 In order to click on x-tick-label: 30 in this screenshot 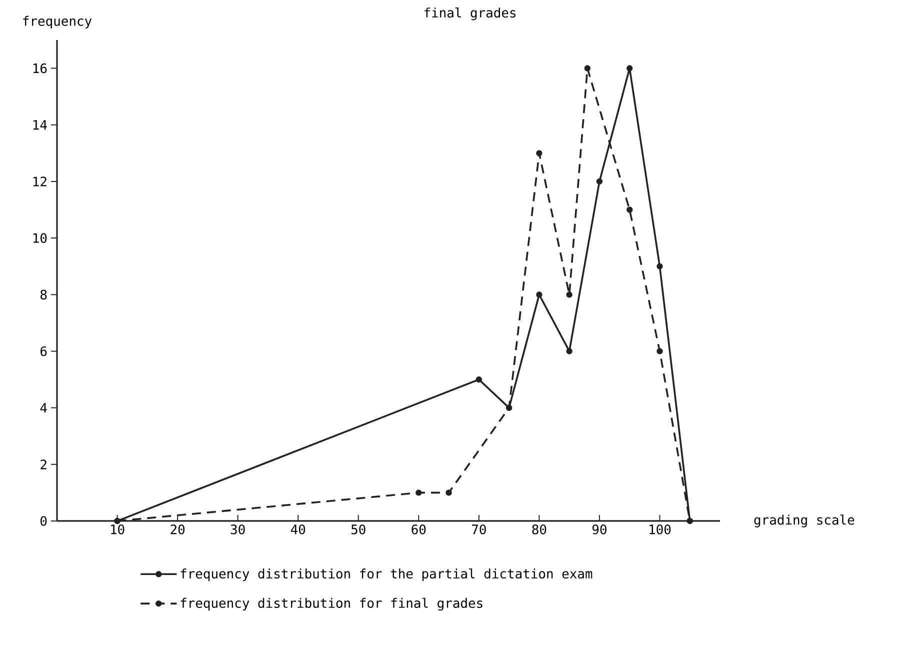, I will do `click(237, 529)`.